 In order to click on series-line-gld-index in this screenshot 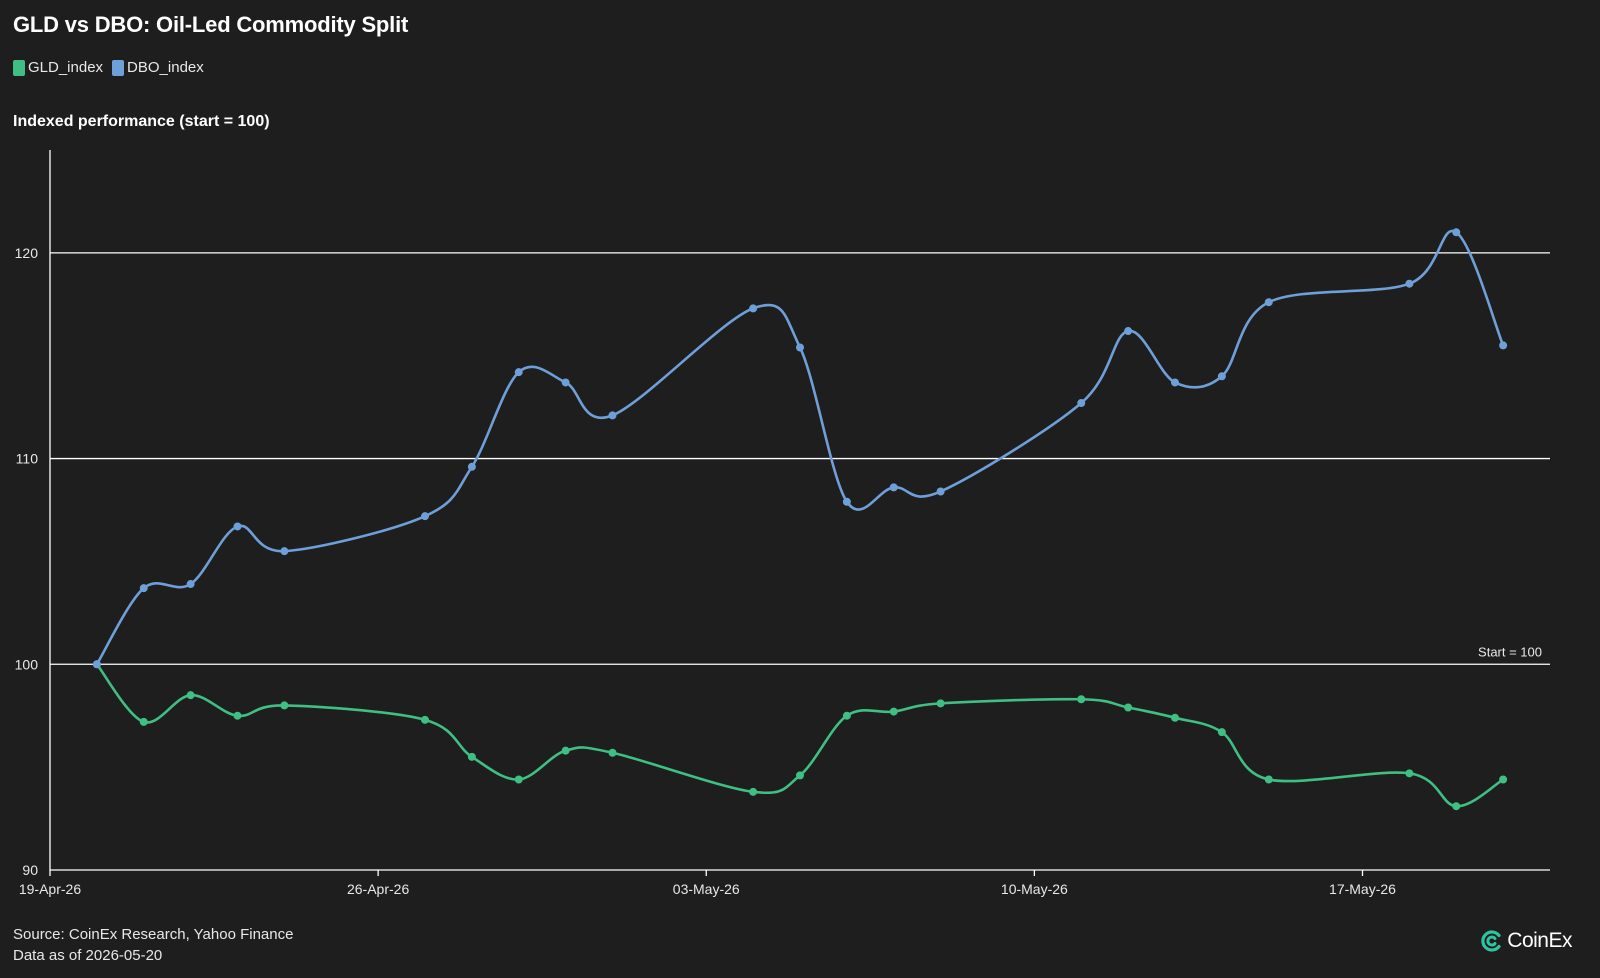, I will do `click(799, 735)`.